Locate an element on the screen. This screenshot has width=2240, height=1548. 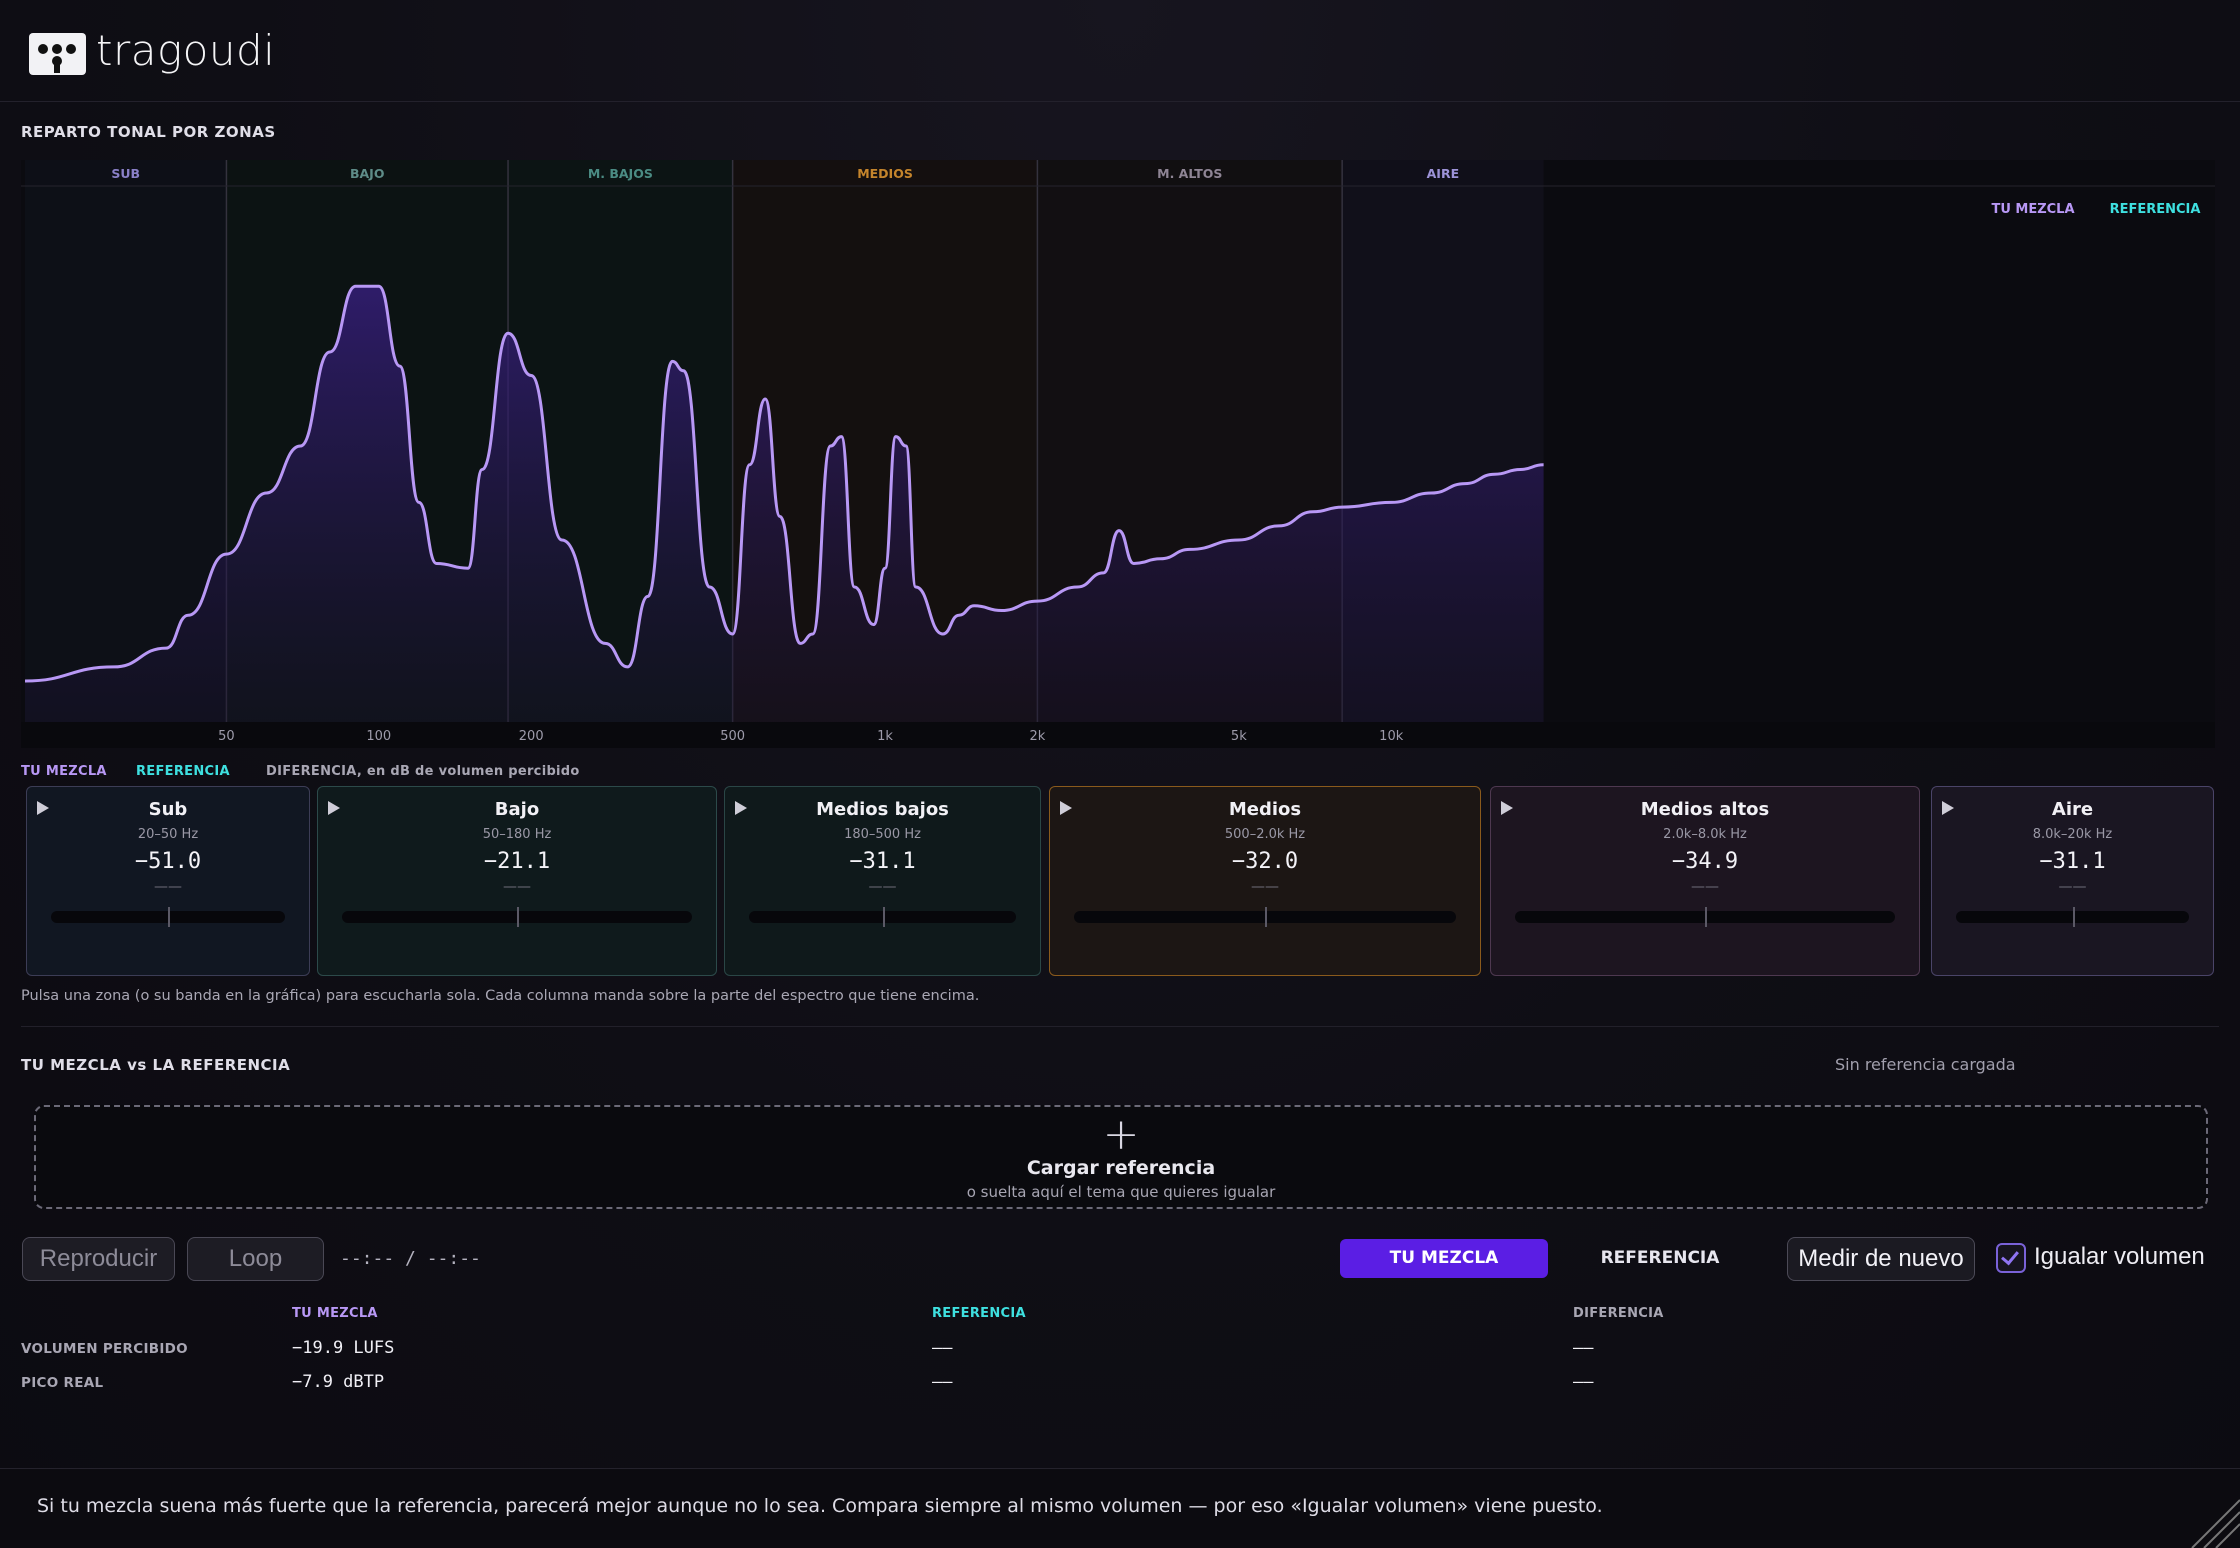
play-button: Reproducir is located at coordinates (98, 1259).